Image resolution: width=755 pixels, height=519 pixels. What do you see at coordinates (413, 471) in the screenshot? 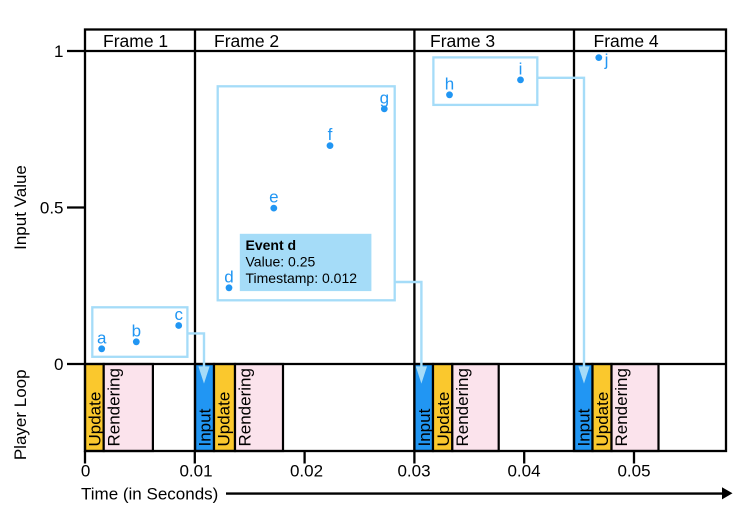
I see `svg-text: 0.03` at bounding box center [413, 471].